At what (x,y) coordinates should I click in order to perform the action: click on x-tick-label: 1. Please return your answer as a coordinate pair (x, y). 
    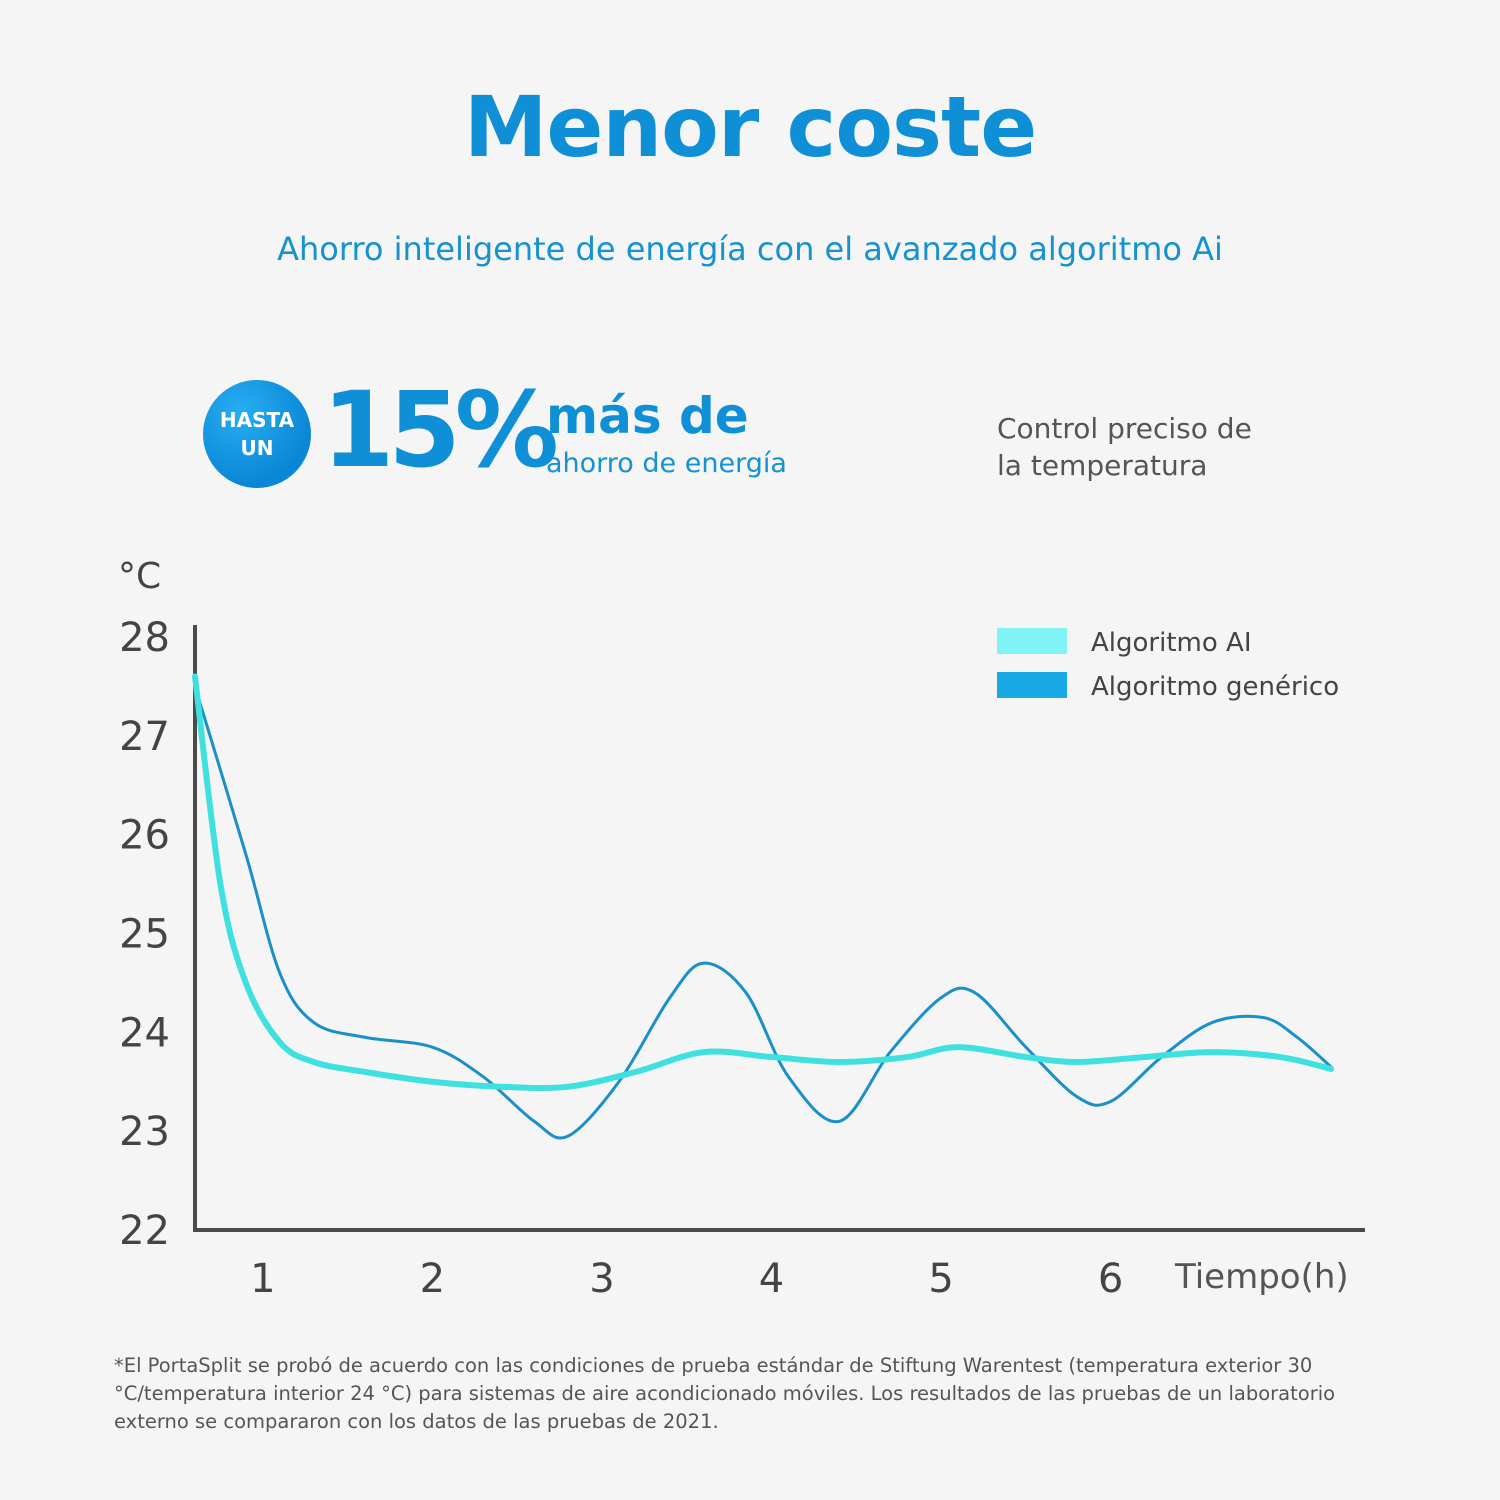
    Looking at the image, I should click on (262, 1279).